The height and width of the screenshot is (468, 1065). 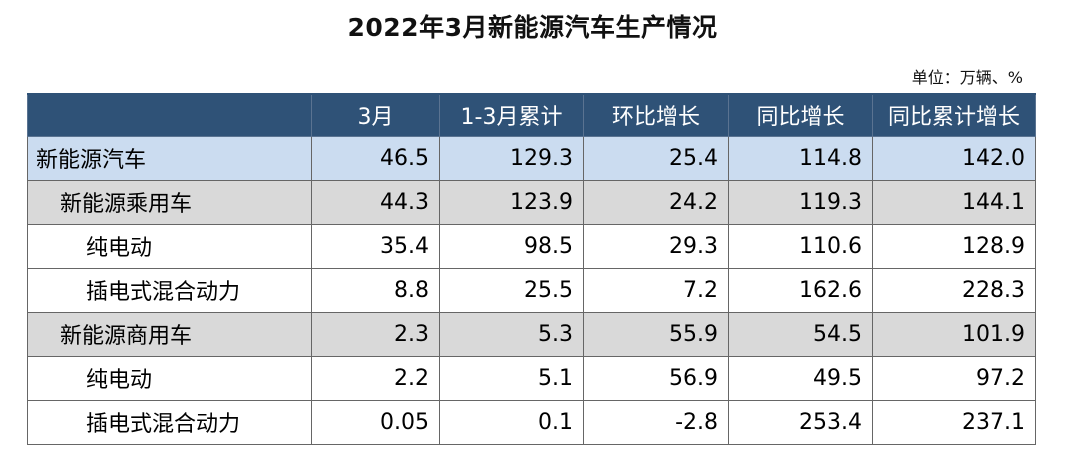 I want to click on cell-mom-growth: 29.3, so click(x=656, y=246).